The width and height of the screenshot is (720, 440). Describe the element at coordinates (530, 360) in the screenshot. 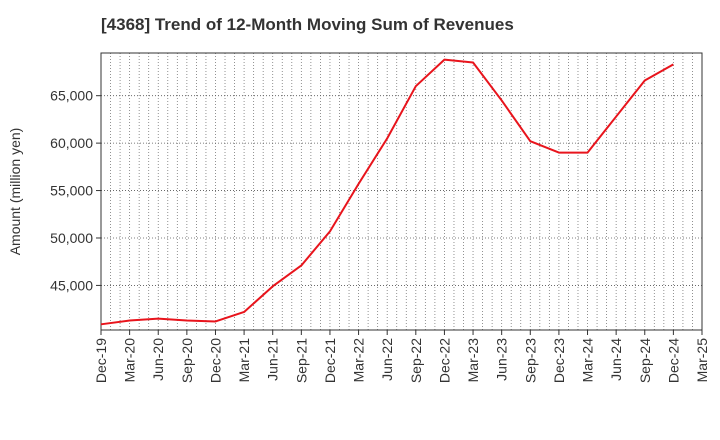

I see `x-tick-label: Sep-23` at that location.